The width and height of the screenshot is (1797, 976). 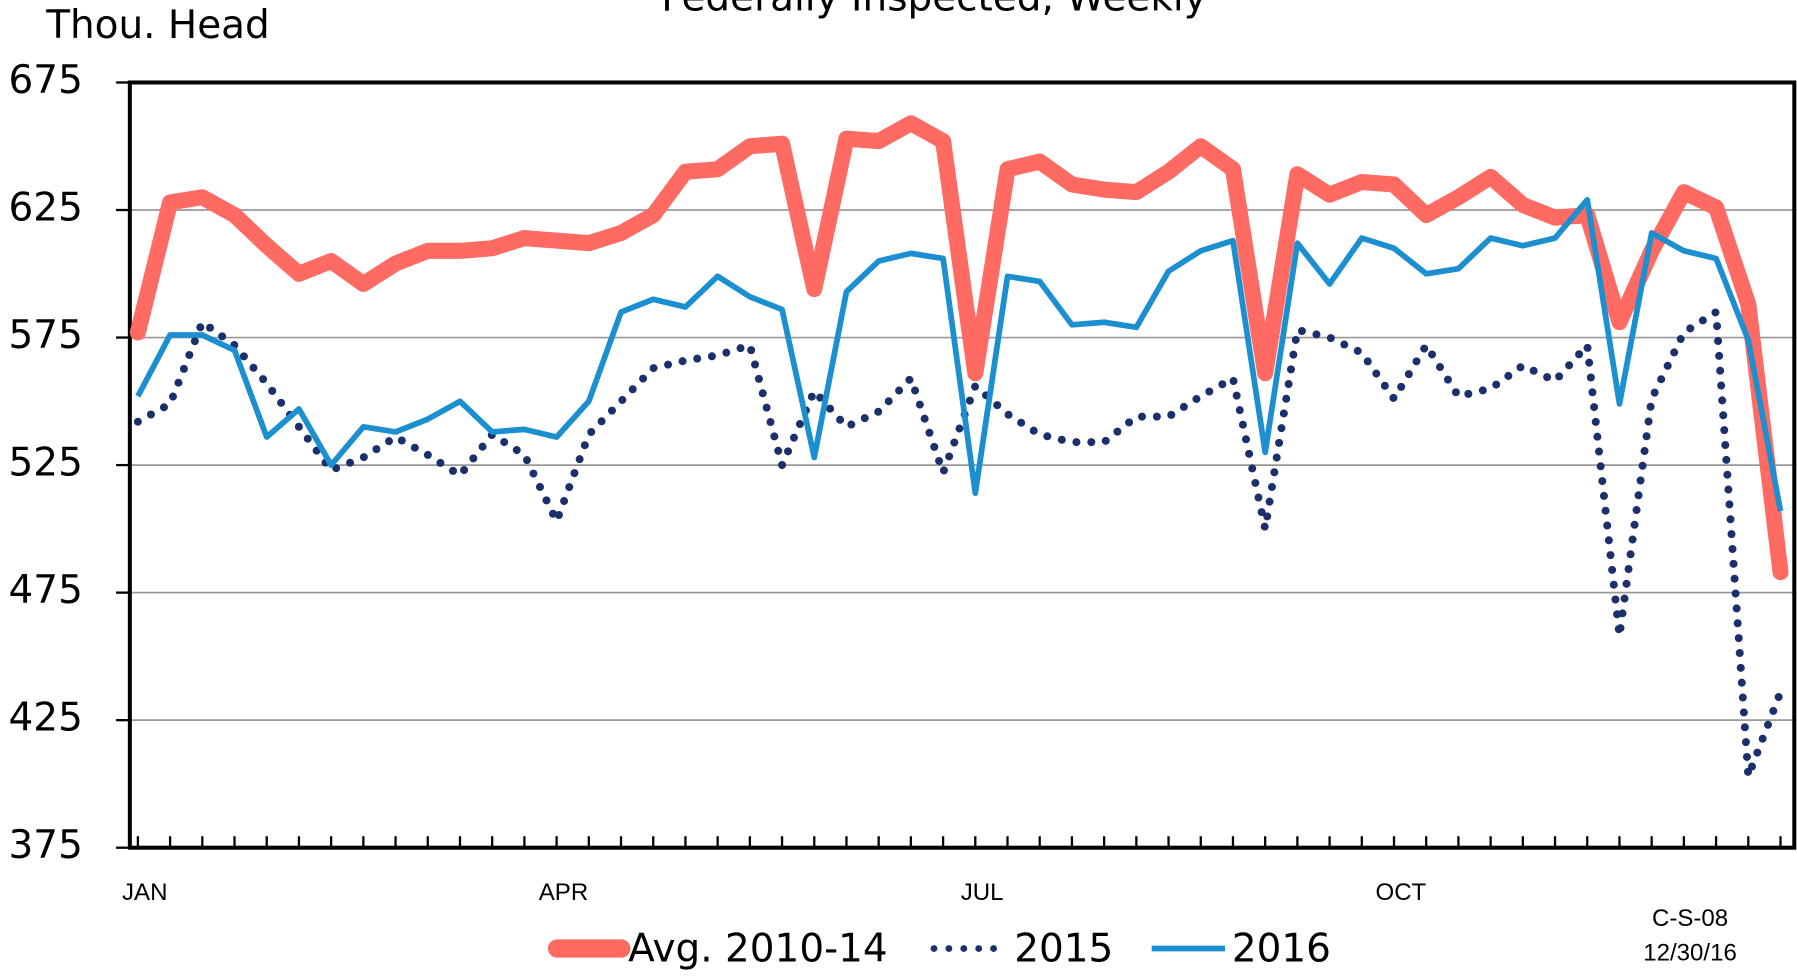 What do you see at coordinates (144, 892) in the screenshot?
I see `x-tick-label: JAN` at bounding box center [144, 892].